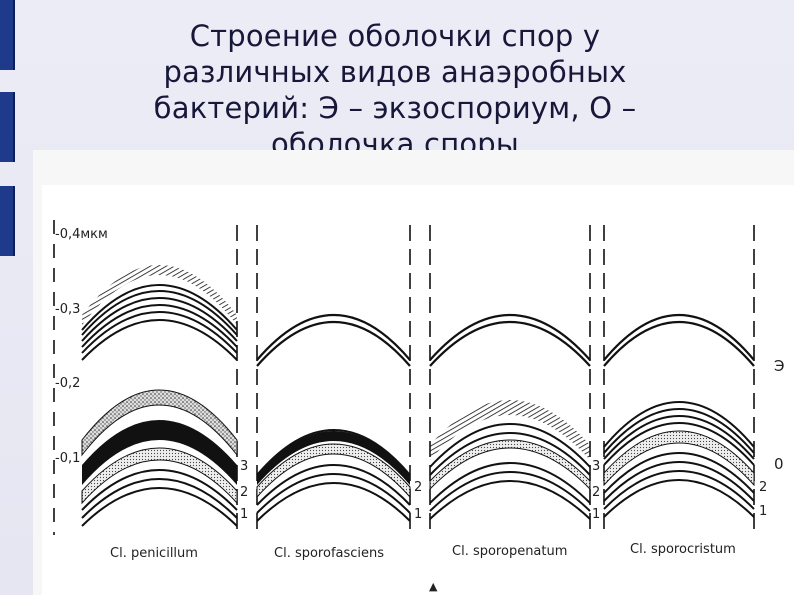 This screenshot has width=794, height=595. What do you see at coordinates (67, 383) in the screenshot?
I see `scale-tick-0-2: -0,2` at bounding box center [67, 383].